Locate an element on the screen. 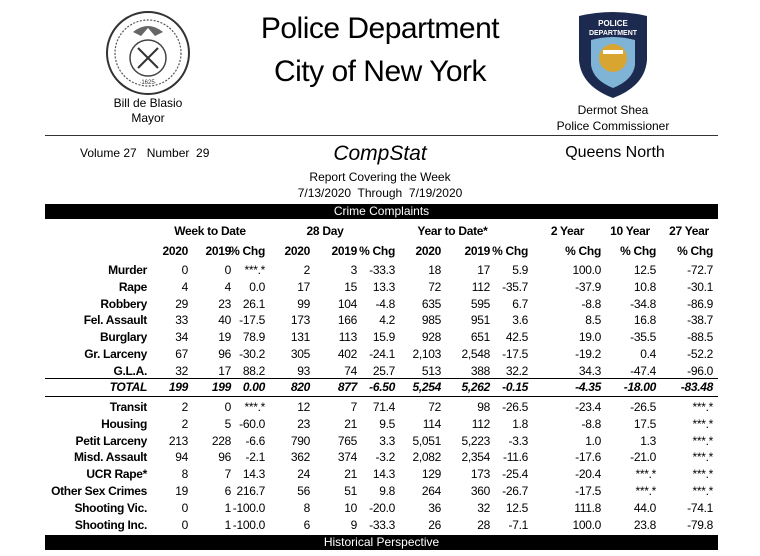 This screenshot has width=760, height=556. other-row-label: Petit Larceny is located at coordinates (111, 441).